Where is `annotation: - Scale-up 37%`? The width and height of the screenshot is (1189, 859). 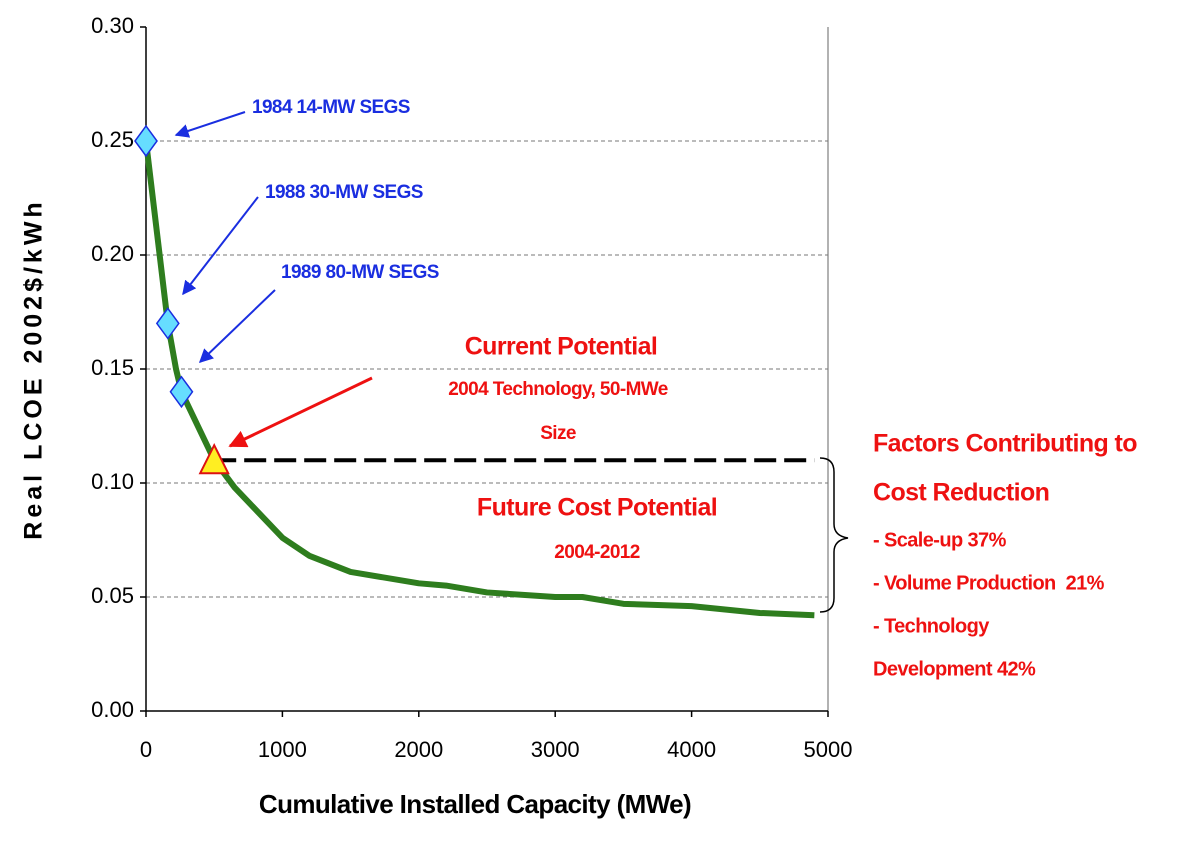 annotation: - Scale-up 37% is located at coordinates (940, 540).